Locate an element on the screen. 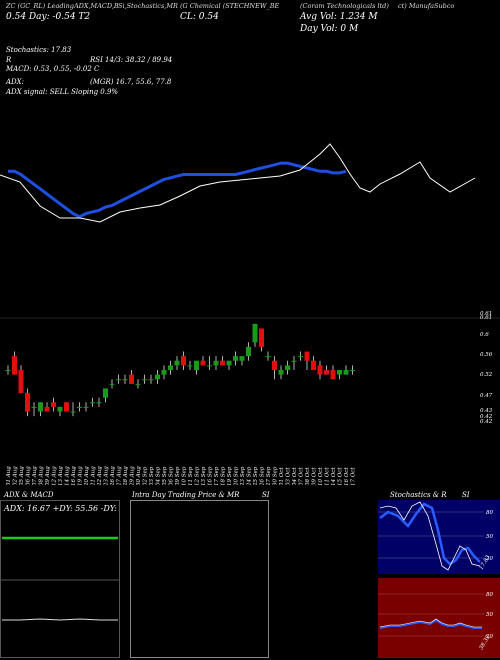 This screenshot has height=660, width=500. date-tick-label: 24 Sep is located at coordinates (250, 475).